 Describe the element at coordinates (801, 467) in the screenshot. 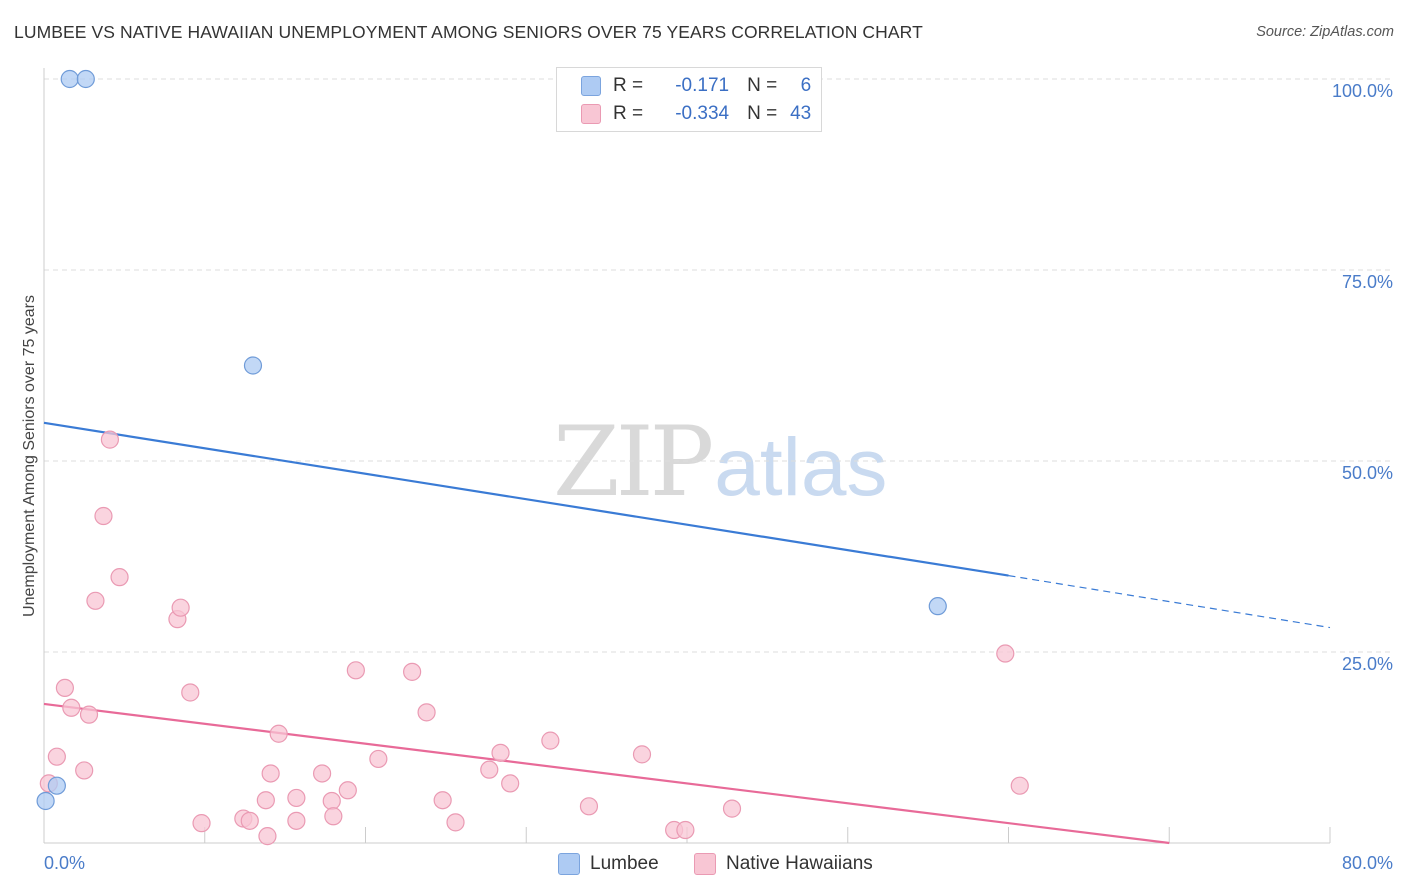

I see `watermark-atlas: atlas` at that location.